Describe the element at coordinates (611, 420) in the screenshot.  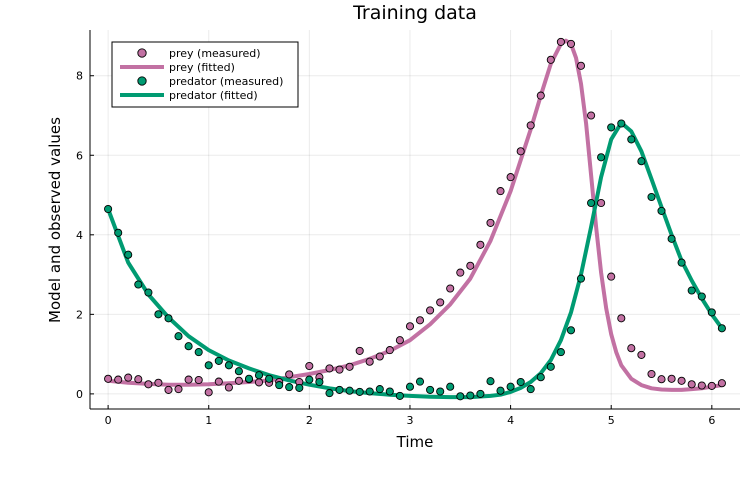
I see `x-tick-label: 5` at that location.